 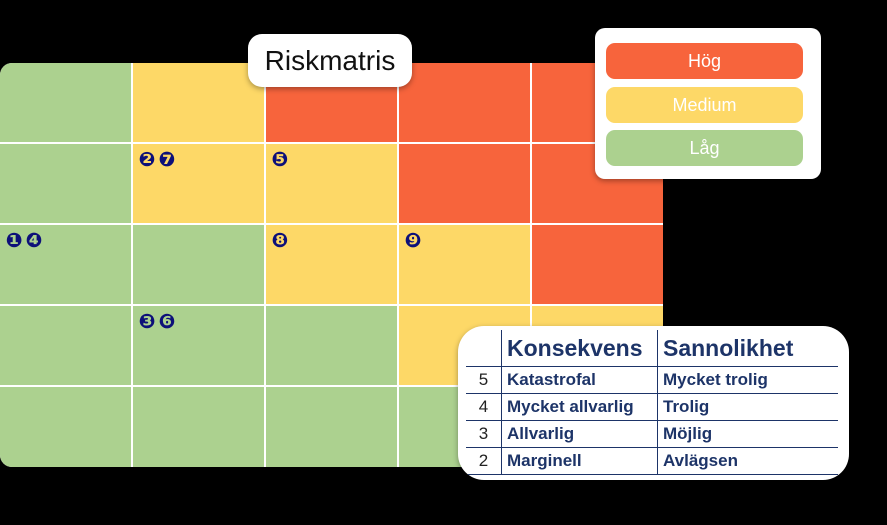 What do you see at coordinates (34, 240) in the screenshot?
I see `risk-marker: ❹` at bounding box center [34, 240].